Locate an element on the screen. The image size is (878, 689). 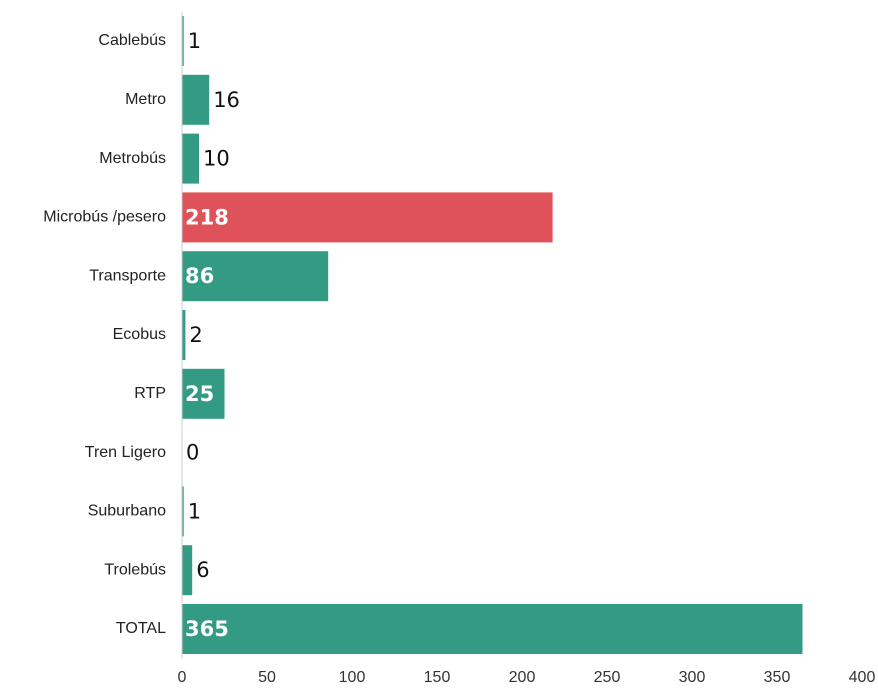
x-tick-label: 200 is located at coordinates (522, 677).